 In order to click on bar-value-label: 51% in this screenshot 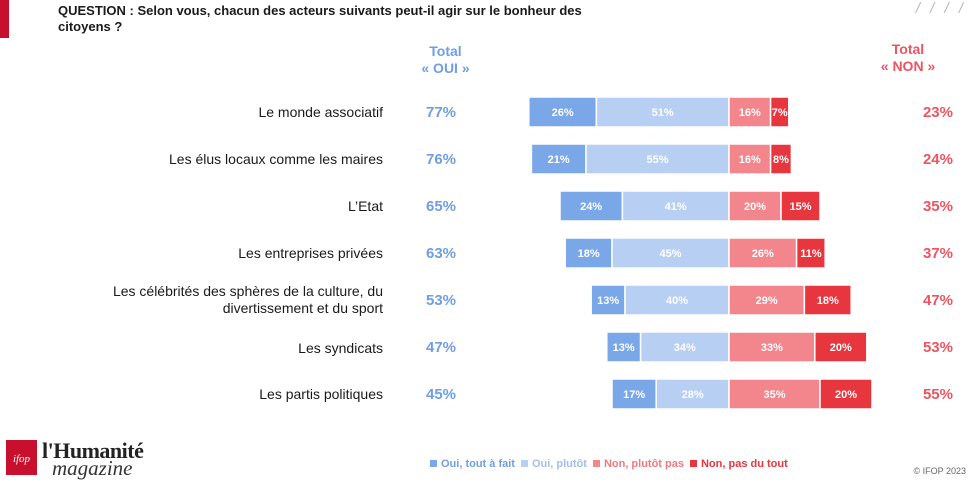, I will do `click(663, 113)`.